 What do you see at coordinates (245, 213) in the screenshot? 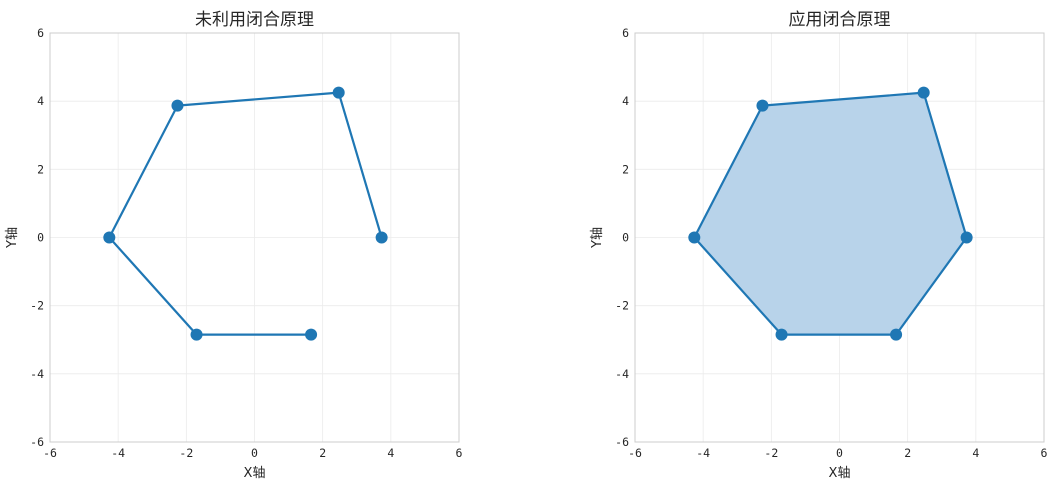
I see `series-line` at bounding box center [245, 213].